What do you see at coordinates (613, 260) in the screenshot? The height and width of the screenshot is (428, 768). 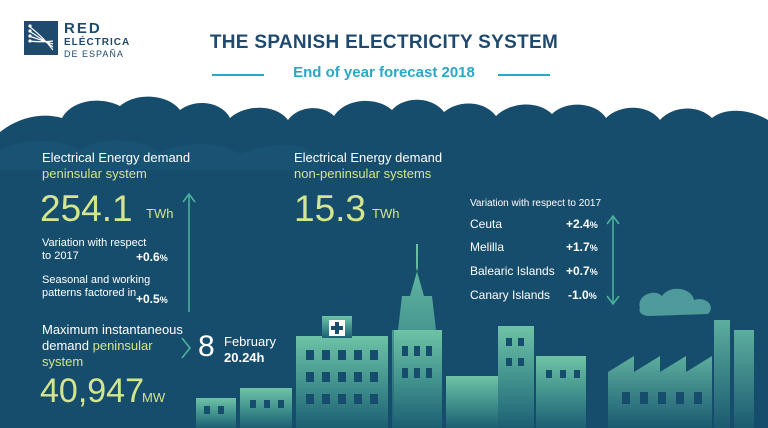 I see `up-down-arrow-icon` at bounding box center [613, 260].